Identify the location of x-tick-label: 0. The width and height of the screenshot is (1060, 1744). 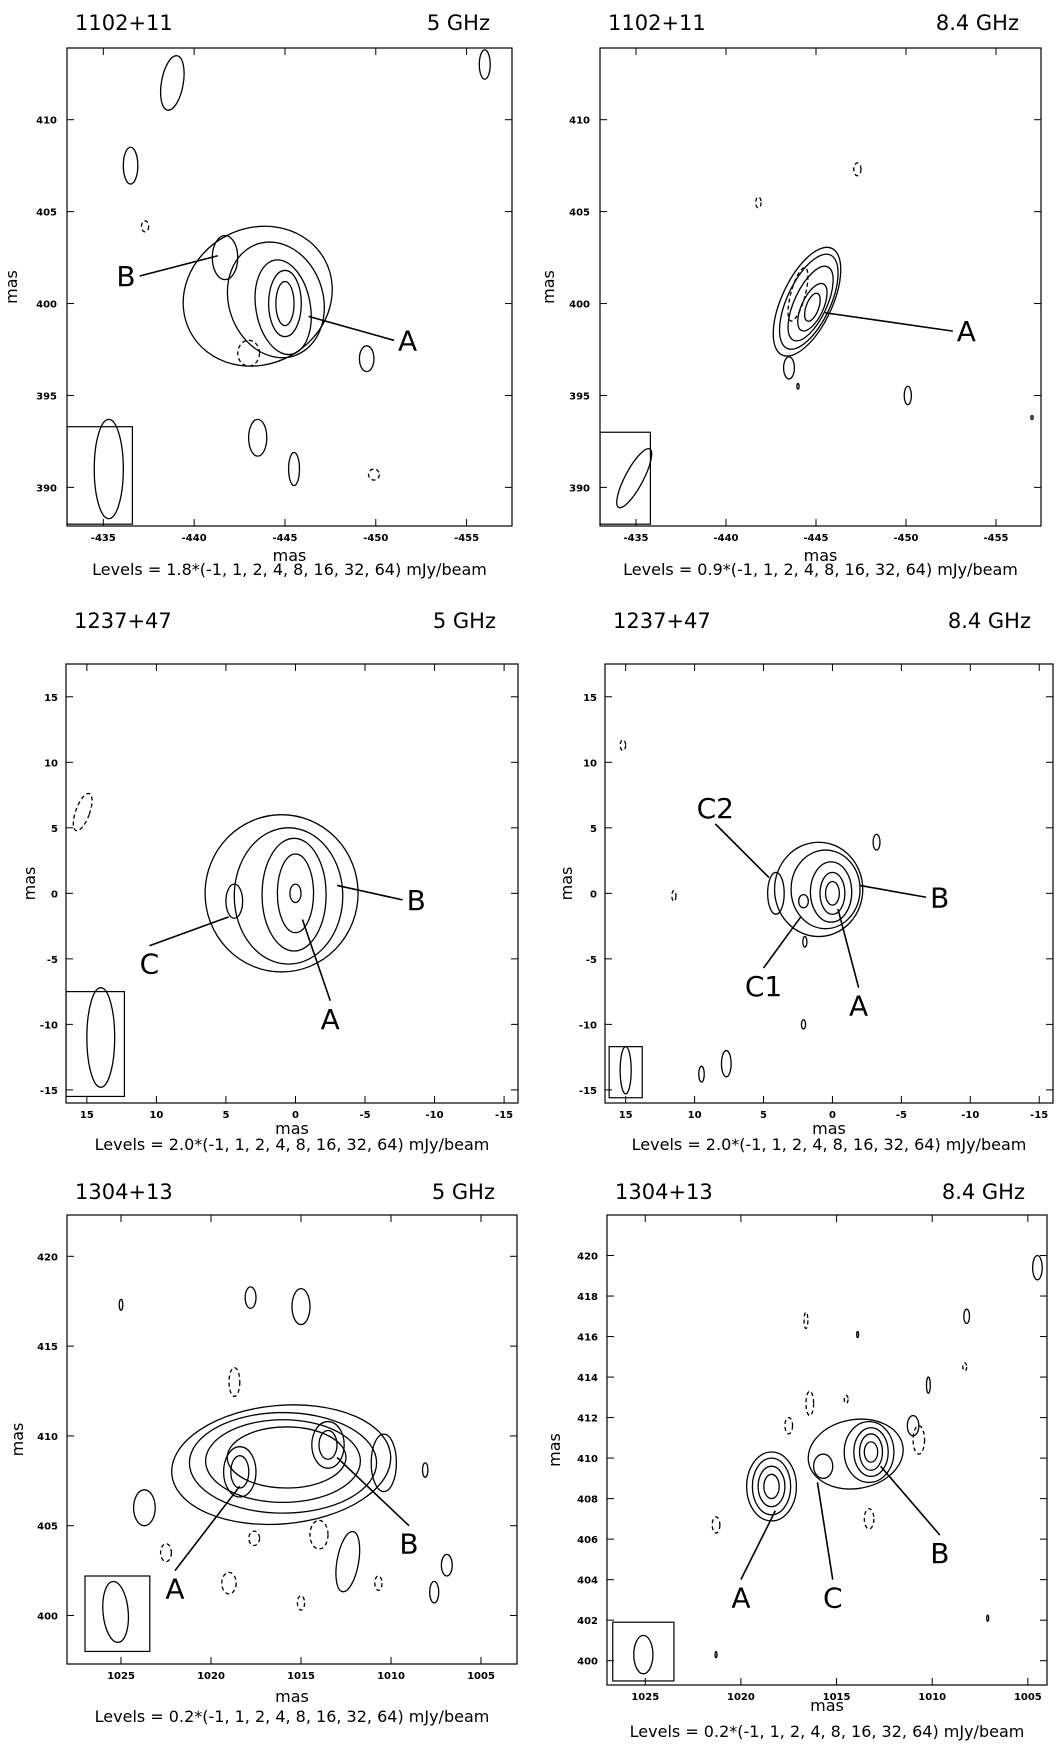
(832, 1115).